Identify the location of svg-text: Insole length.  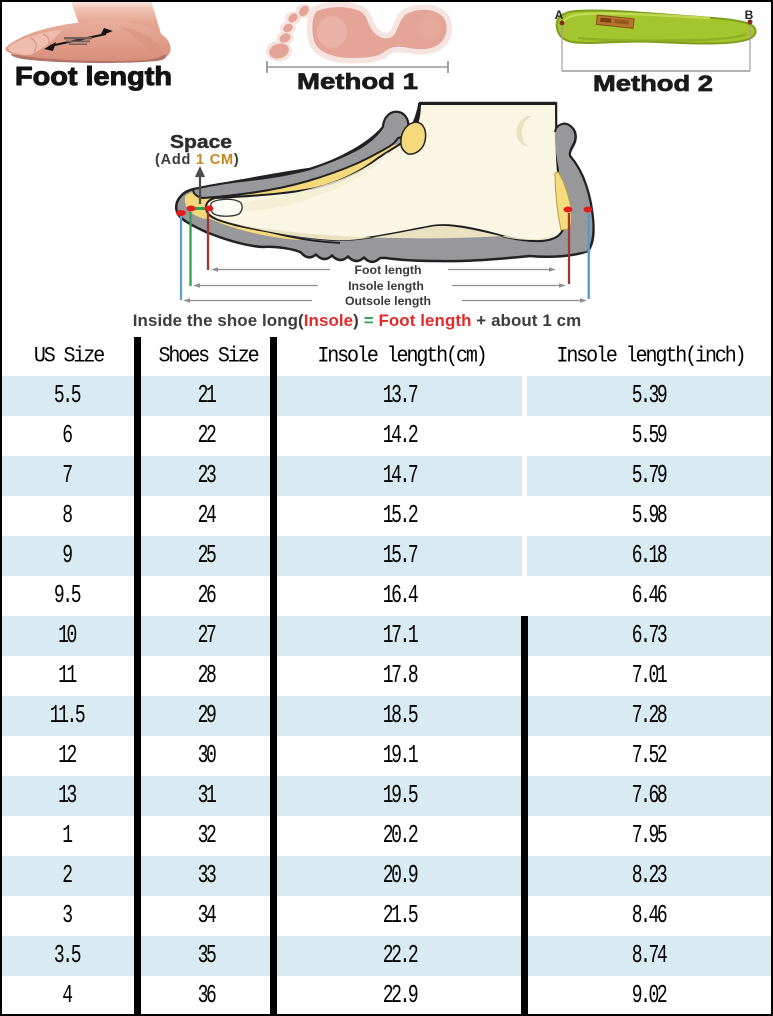
(386, 286).